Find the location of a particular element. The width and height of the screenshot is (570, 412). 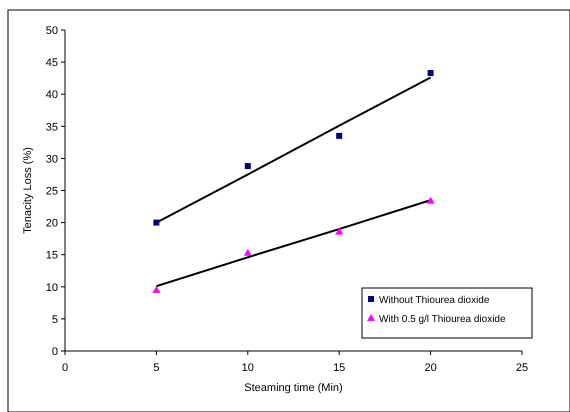

x-tick-label: 15 is located at coordinates (339, 368).